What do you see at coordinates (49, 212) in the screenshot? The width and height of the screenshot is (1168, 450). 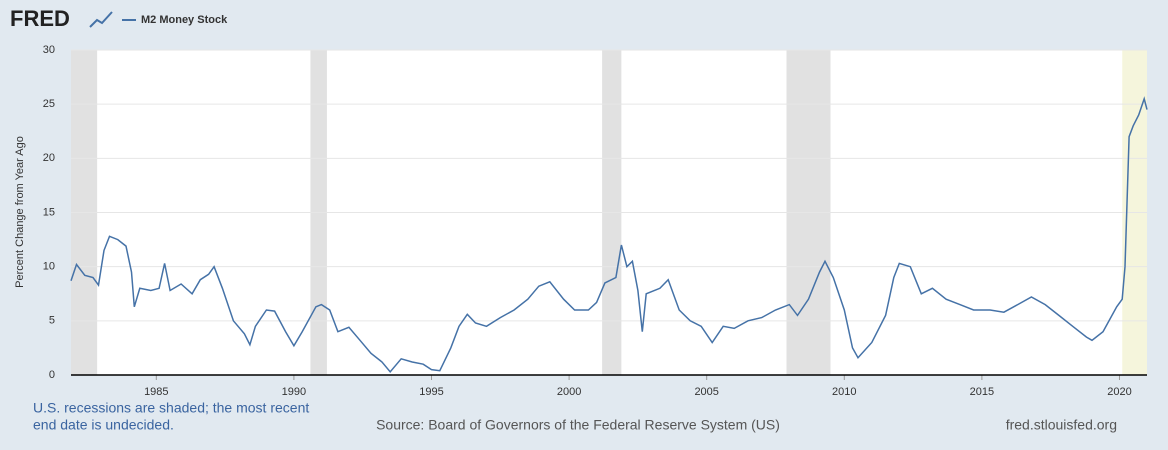 I see `y-tick-label: 15` at bounding box center [49, 212].